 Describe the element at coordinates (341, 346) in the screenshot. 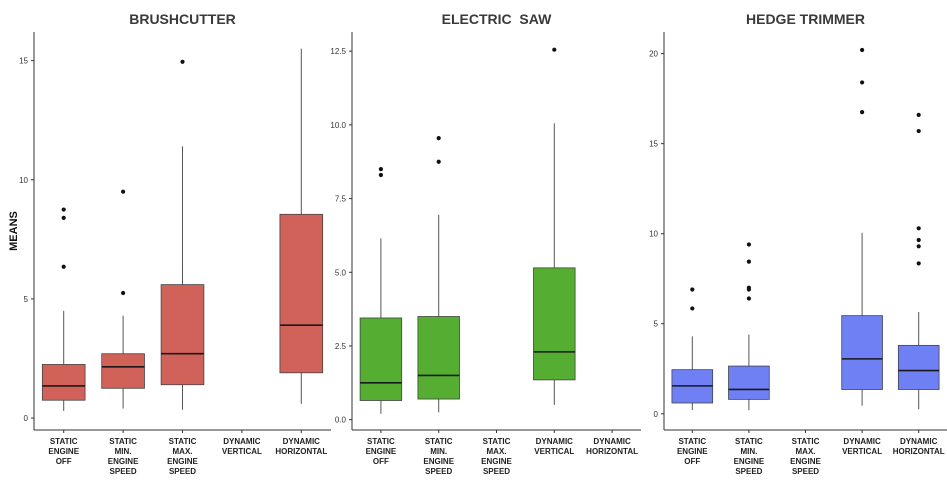

I see `y-tick-label: 2.5` at that location.